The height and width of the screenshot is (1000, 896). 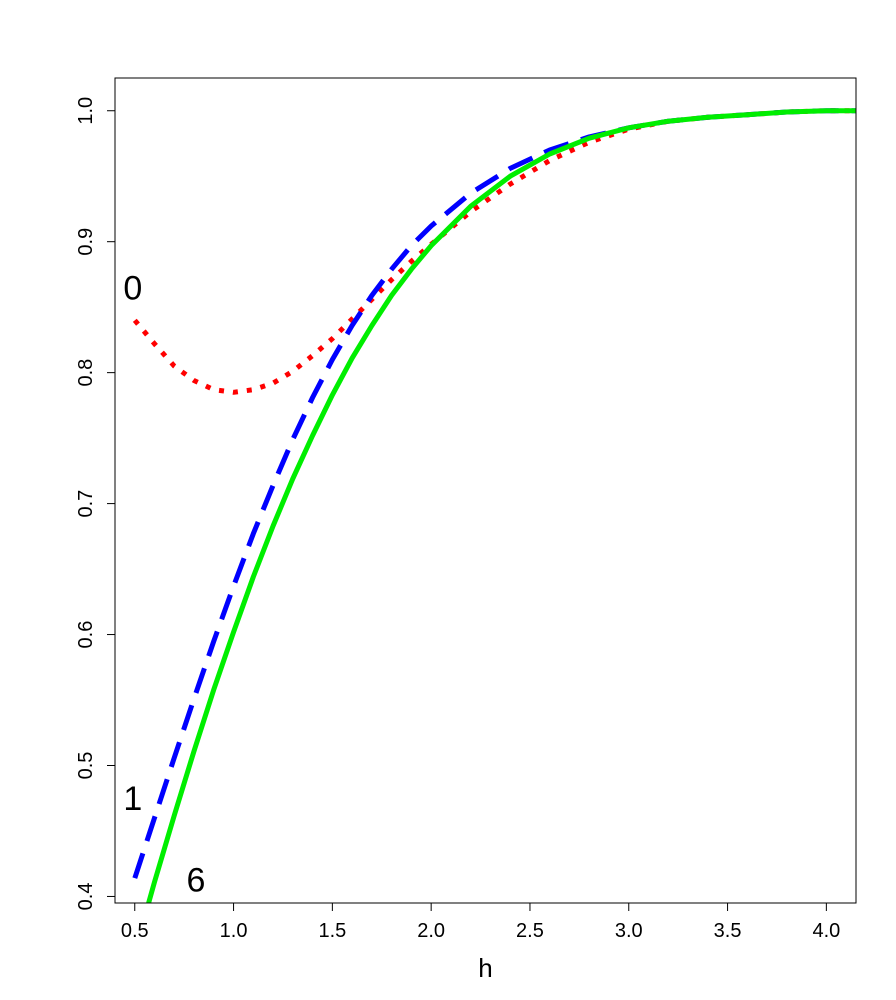 I want to click on curve-label-6: 6, so click(x=196, y=880).